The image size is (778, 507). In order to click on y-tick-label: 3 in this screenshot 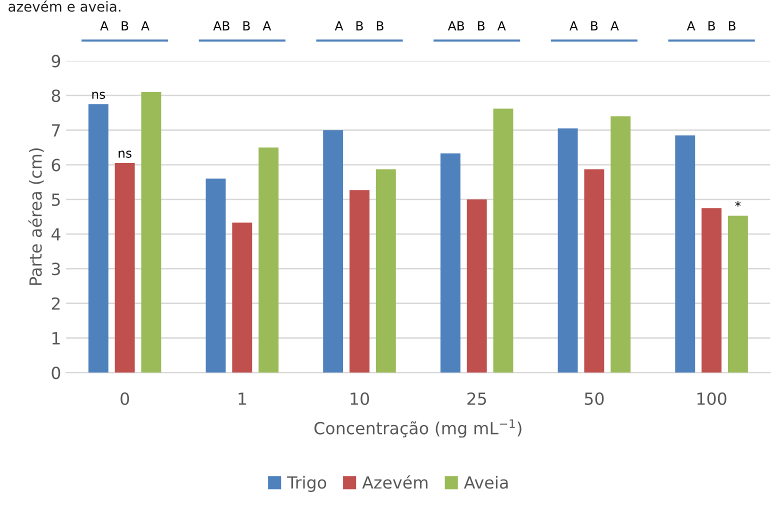, I will do `click(56, 269)`.